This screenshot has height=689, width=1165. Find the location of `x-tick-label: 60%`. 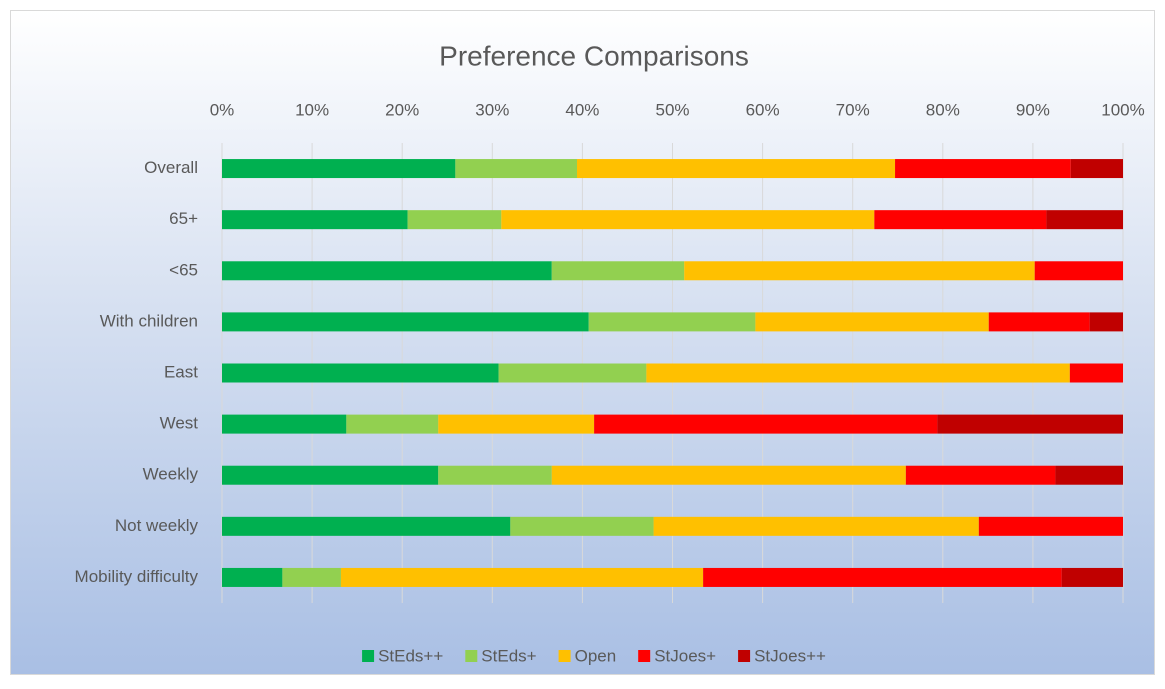

x-tick-label: 60% is located at coordinates (763, 109).